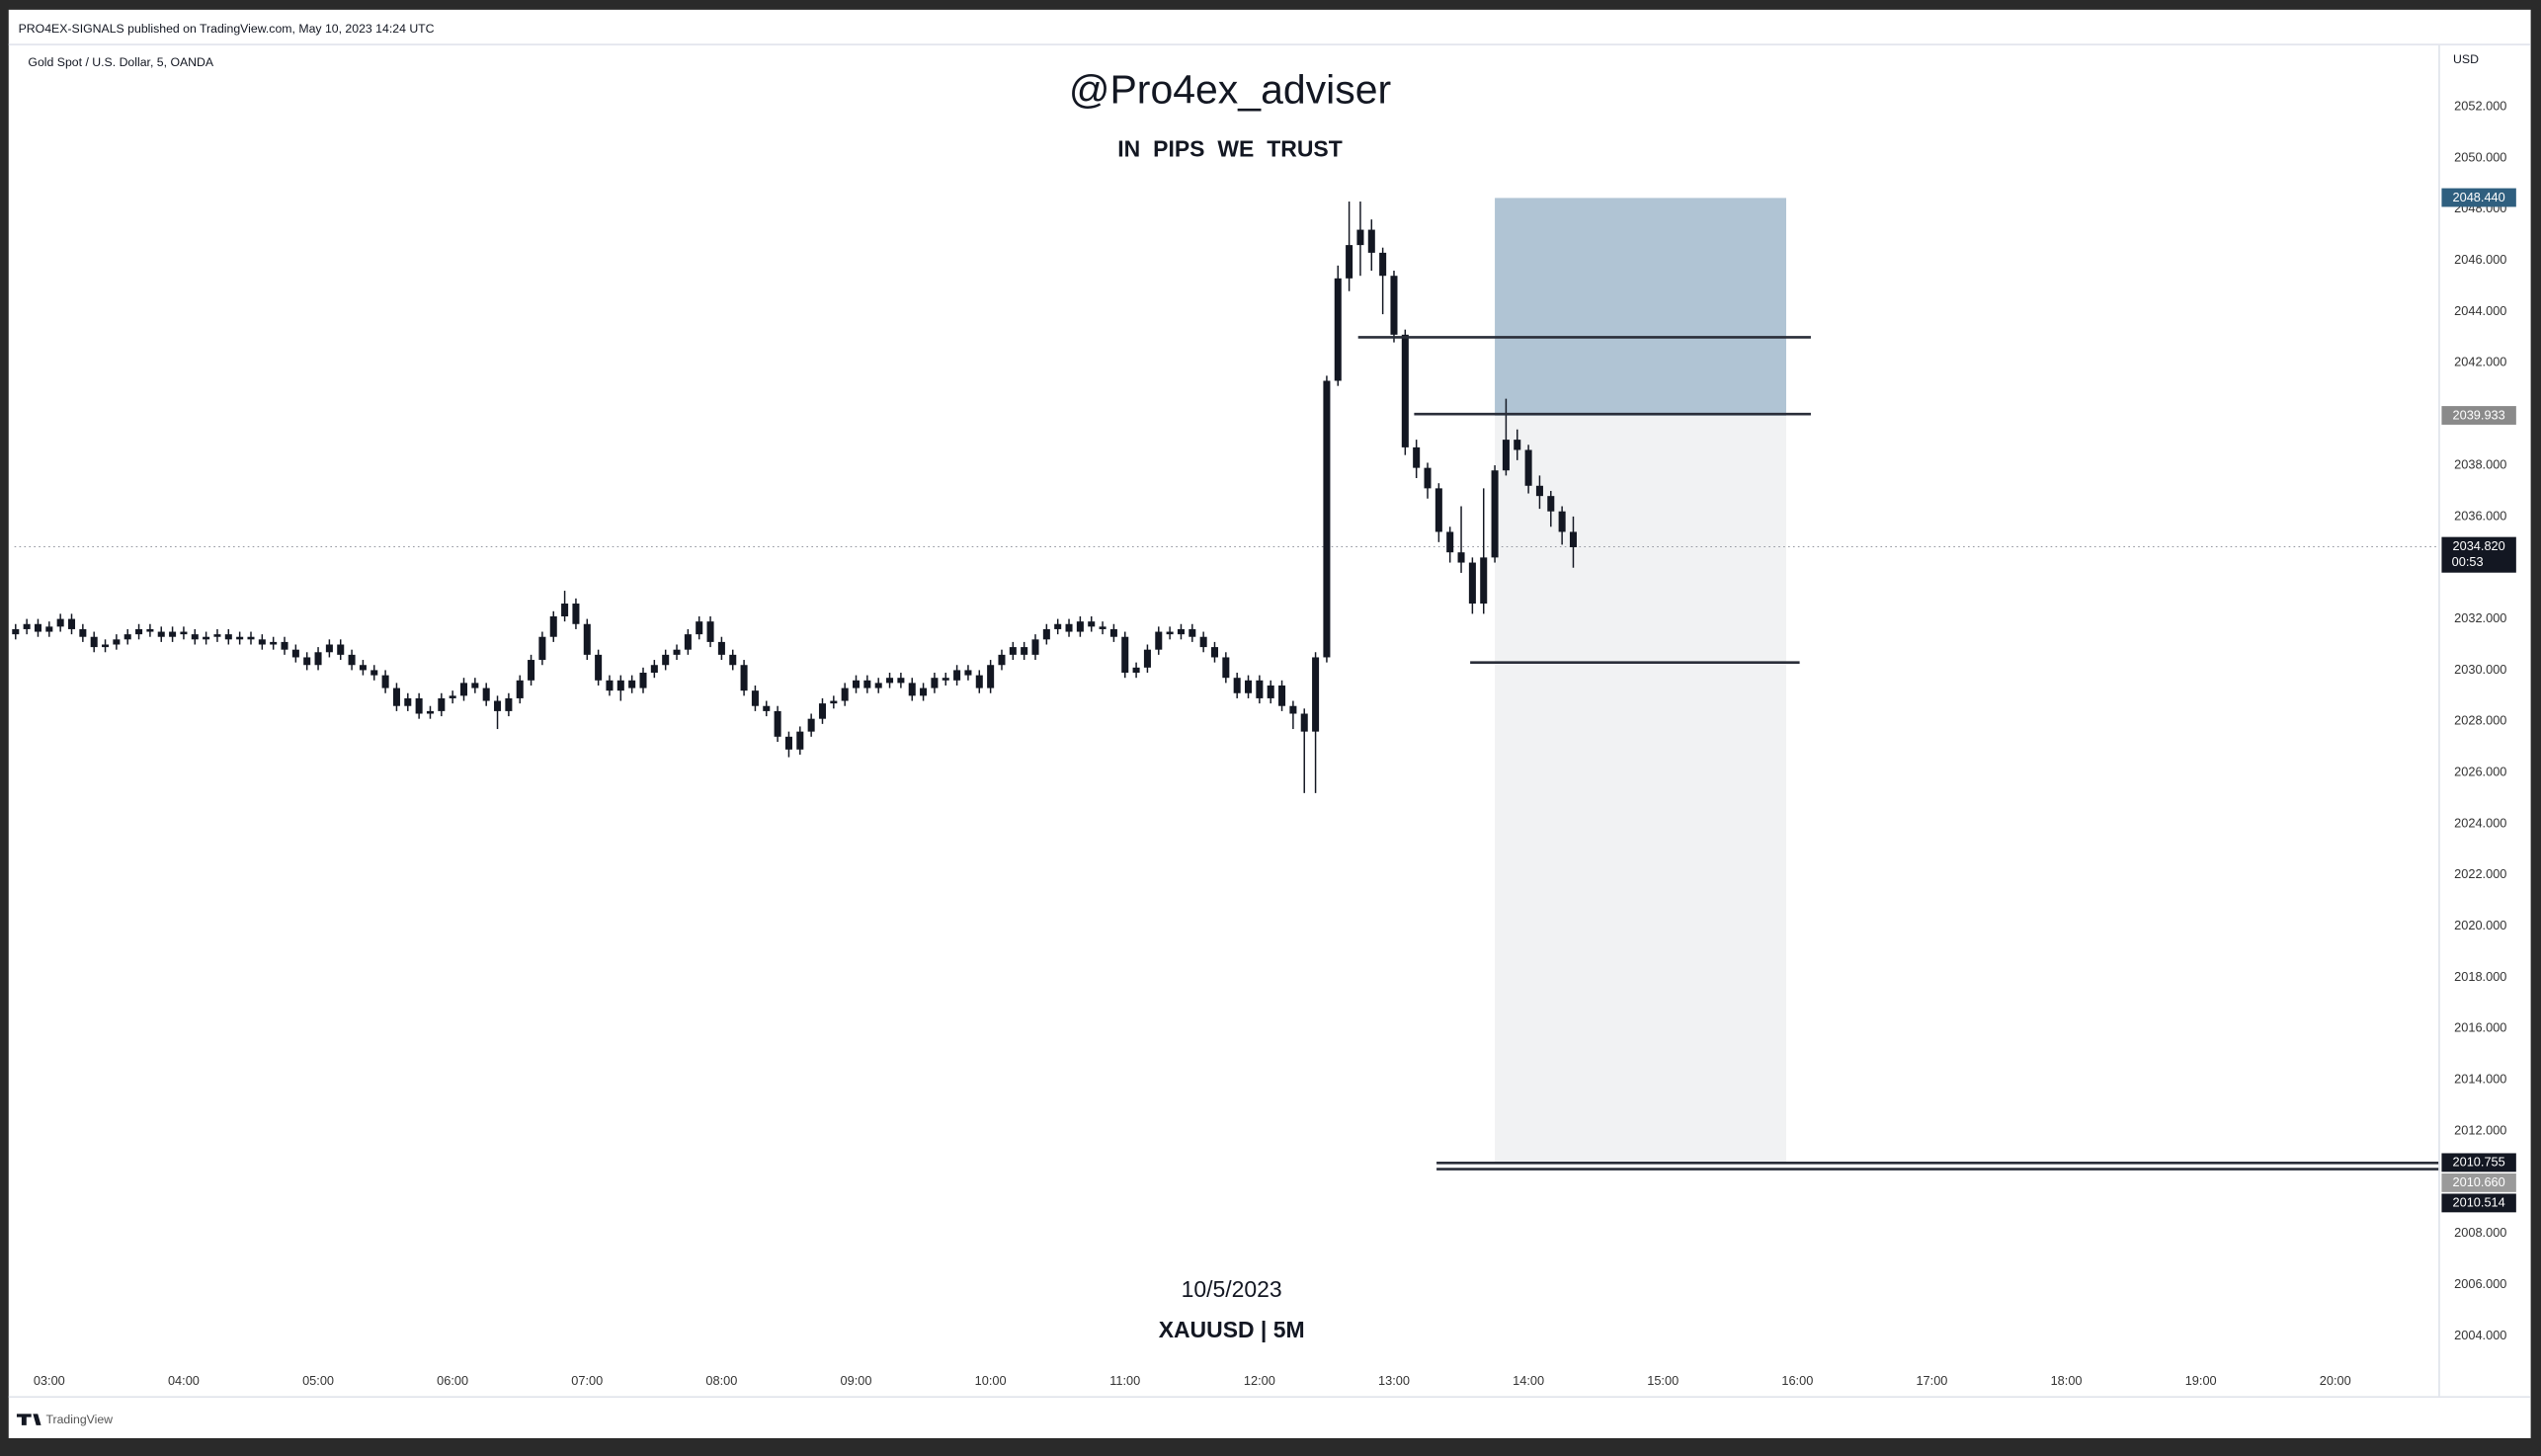 Image resolution: width=2541 pixels, height=1456 pixels. Describe the element at coordinates (1640, 789) in the screenshot. I see `position-stop-zone` at that location.